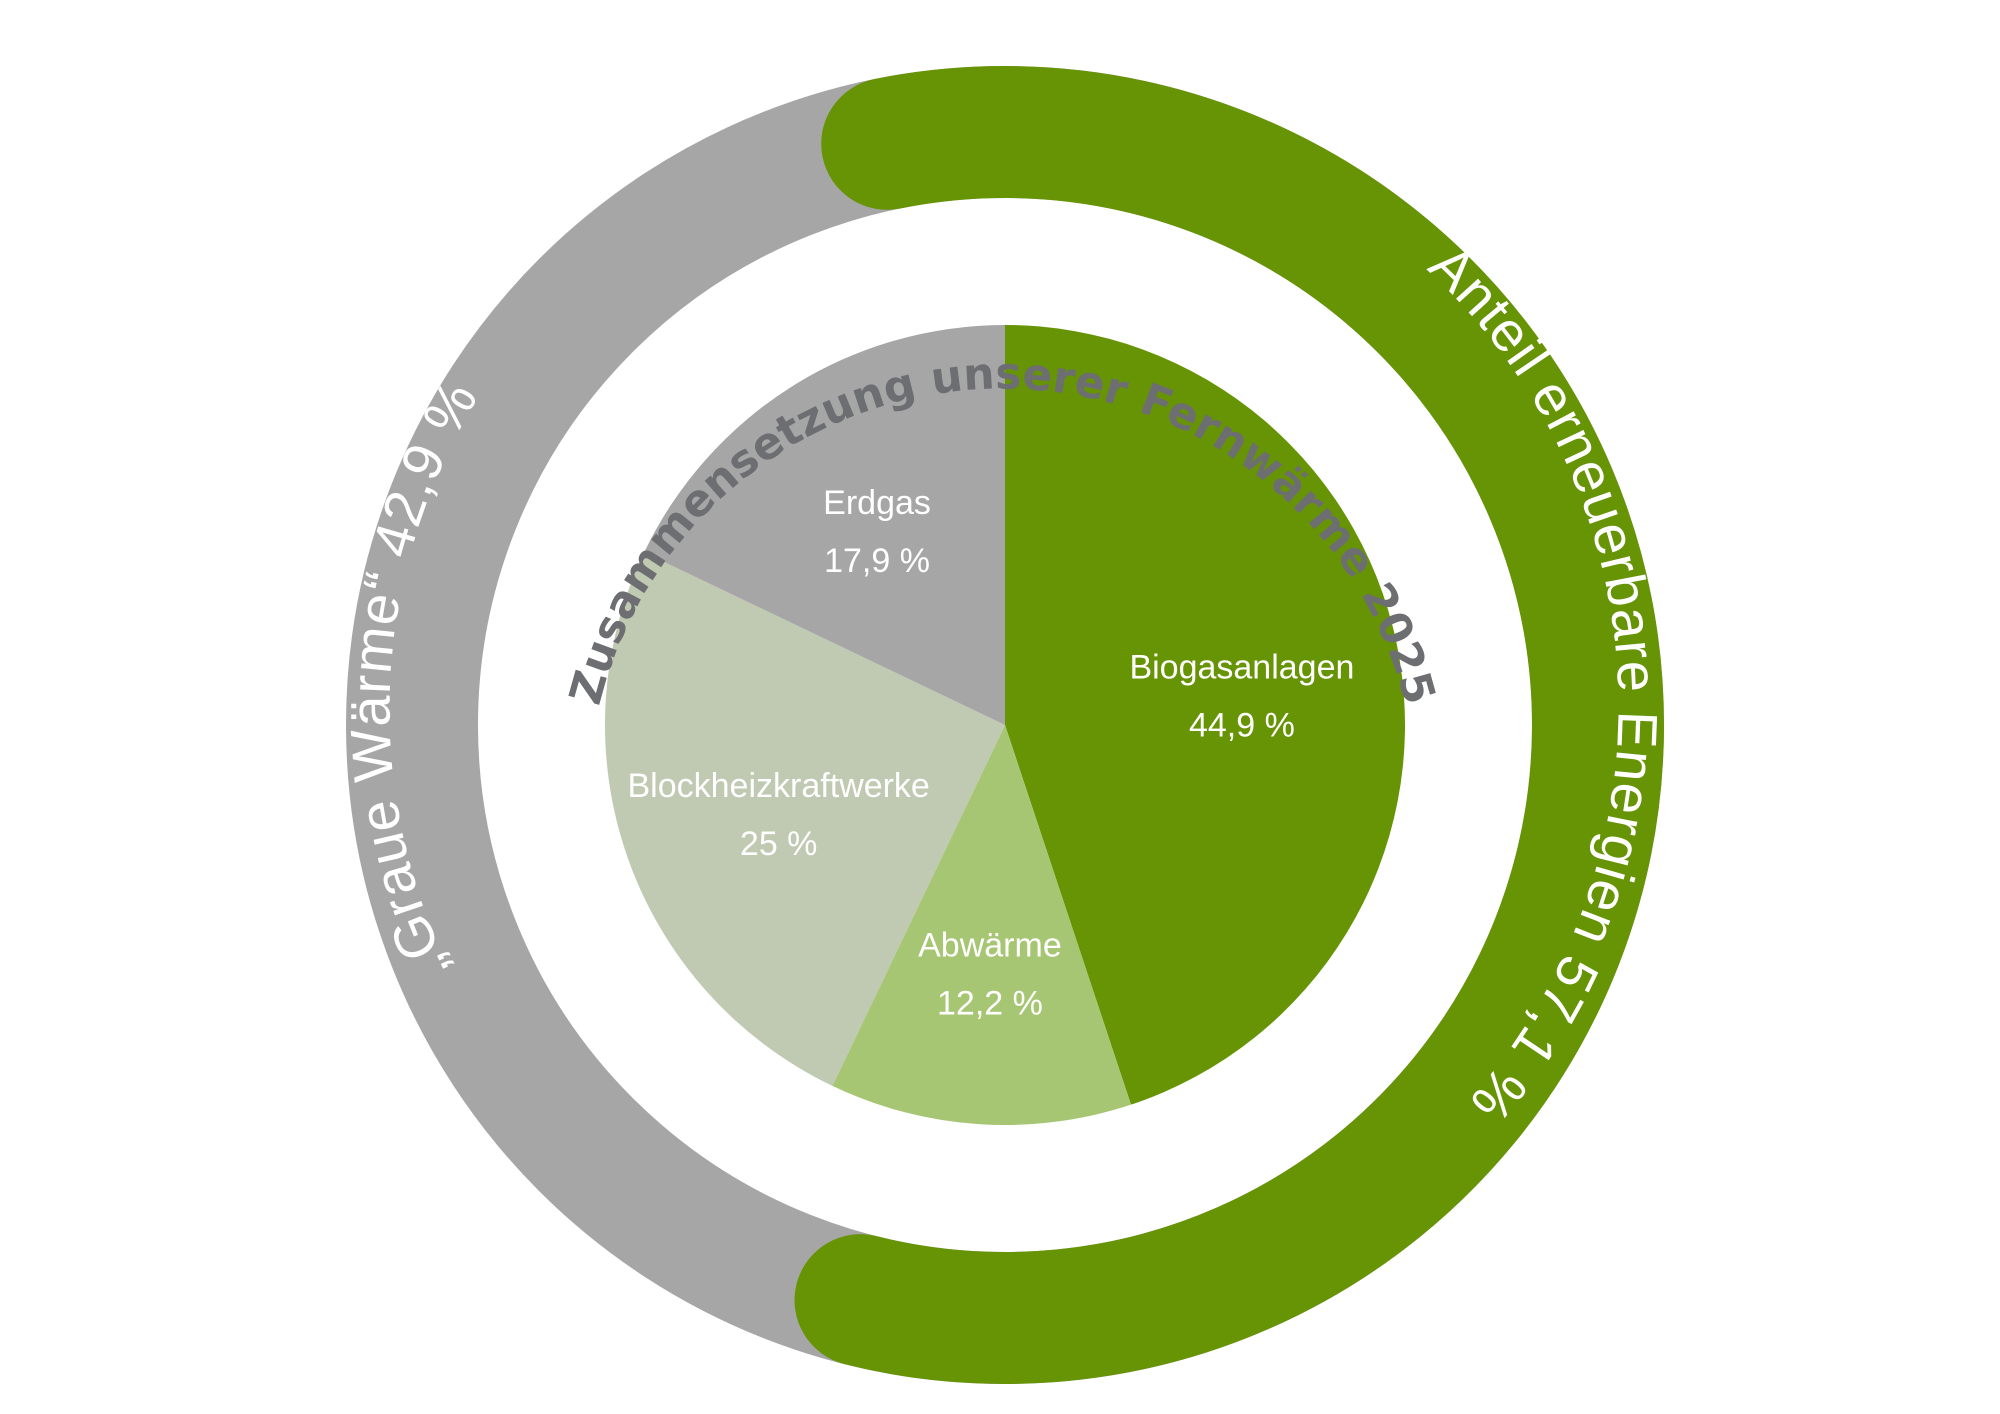 Image resolution: width=2000 pixels, height=1414 pixels. What do you see at coordinates (990, 1004) in the screenshot?
I see `slice-value-1: 12,2 %` at bounding box center [990, 1004].